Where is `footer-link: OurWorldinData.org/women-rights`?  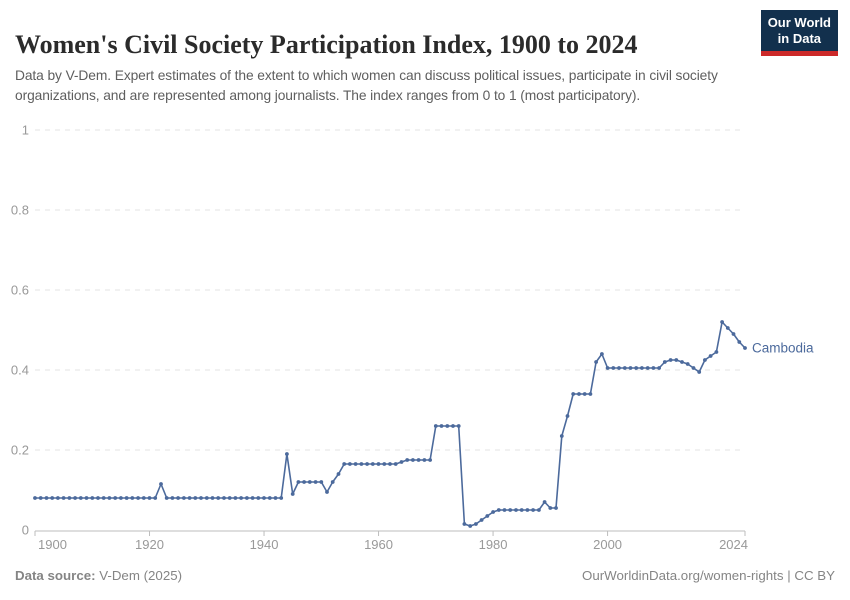
footer-link: OurWorldinData.org/women-rights is located at coordinates (683, 575).